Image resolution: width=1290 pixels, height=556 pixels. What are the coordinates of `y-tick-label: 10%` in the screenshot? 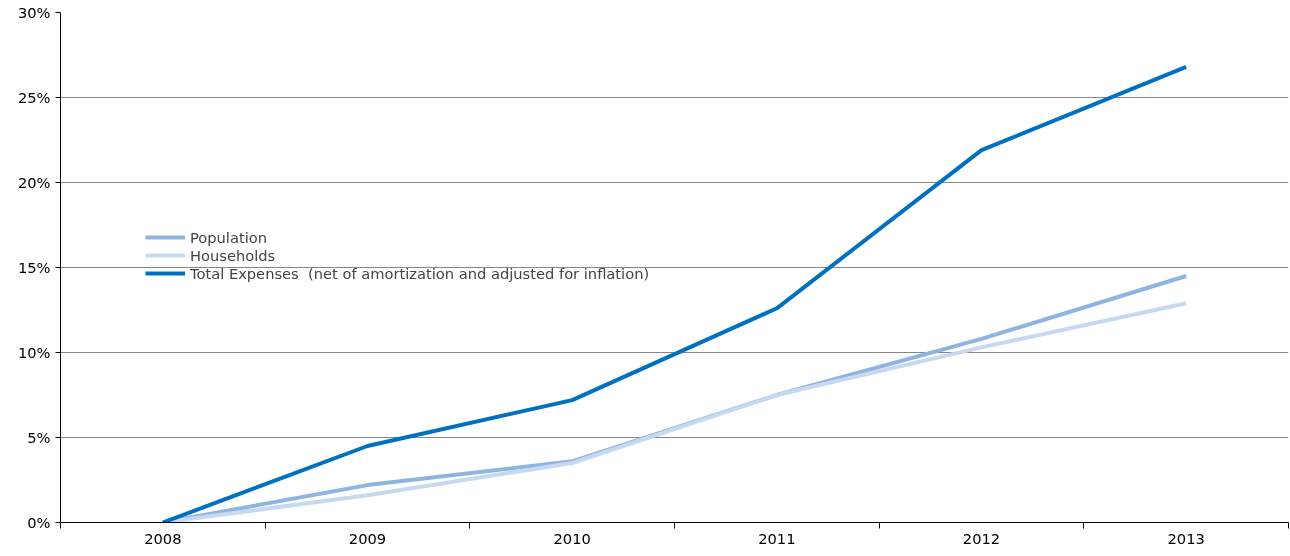 It's located at (34, 352).